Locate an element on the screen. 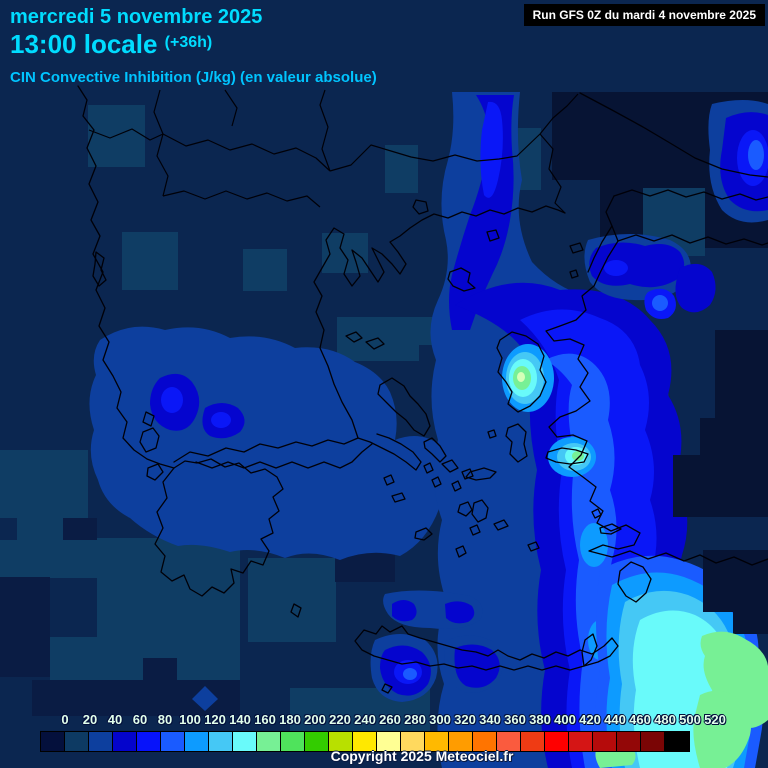 This screenshot has height=768, width=768. valid-time-label: 13:00 locale (+36h) is located at coordinates (111, 44).